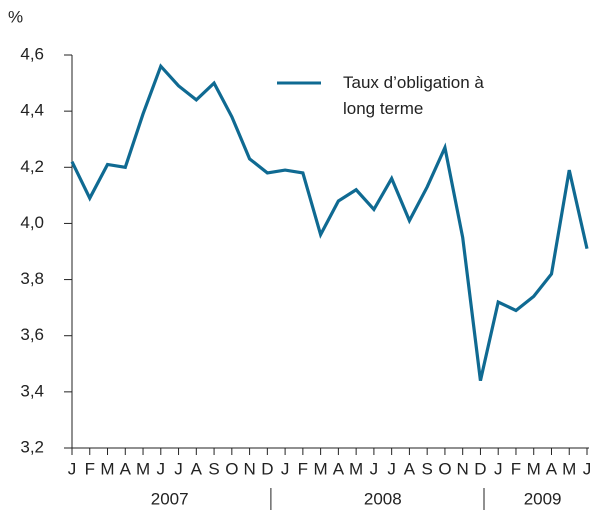 This screenshot has width=600, height=513. I want to click on year-label: 2008, so click(383, 498).